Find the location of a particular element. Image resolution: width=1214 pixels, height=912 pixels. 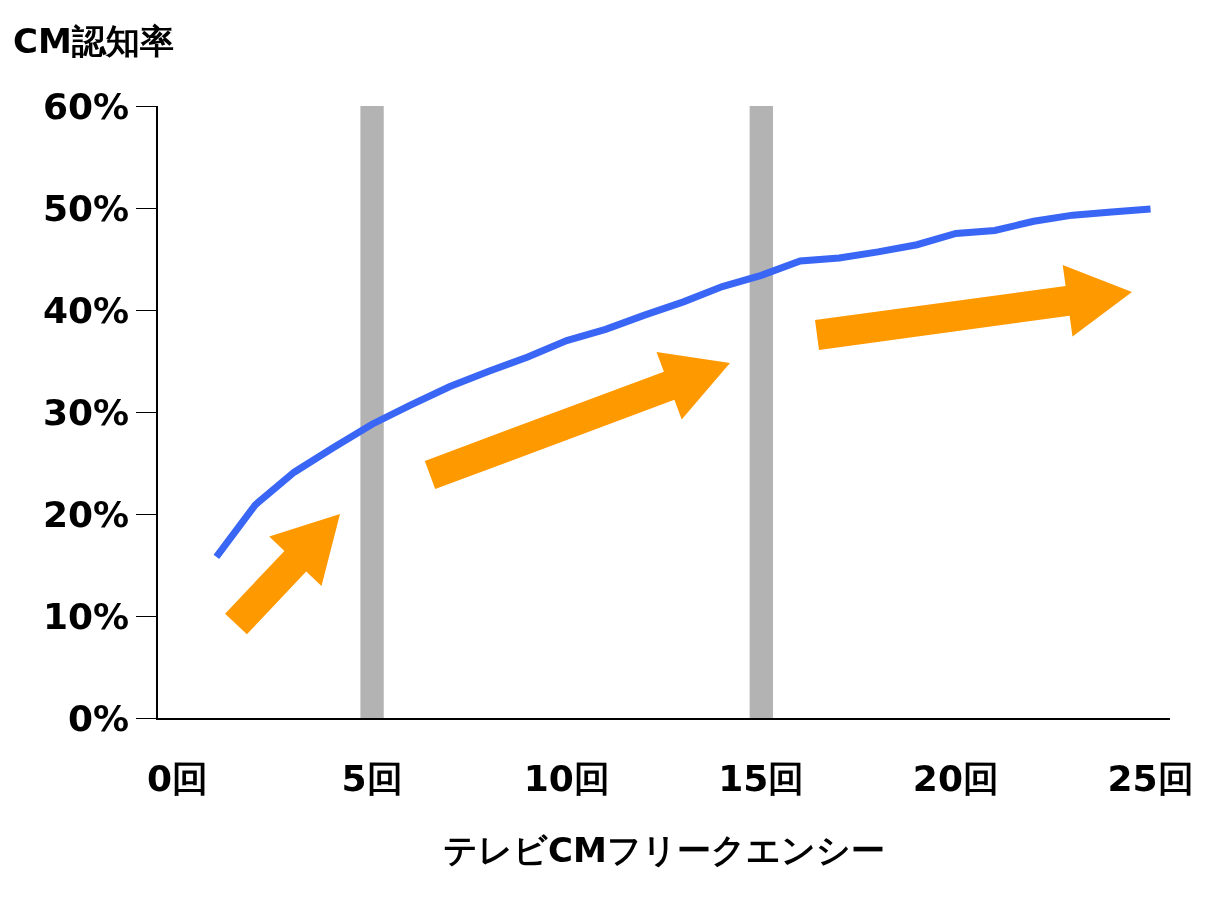

y-tick-label: 20% is located at coordinates (86, 514).